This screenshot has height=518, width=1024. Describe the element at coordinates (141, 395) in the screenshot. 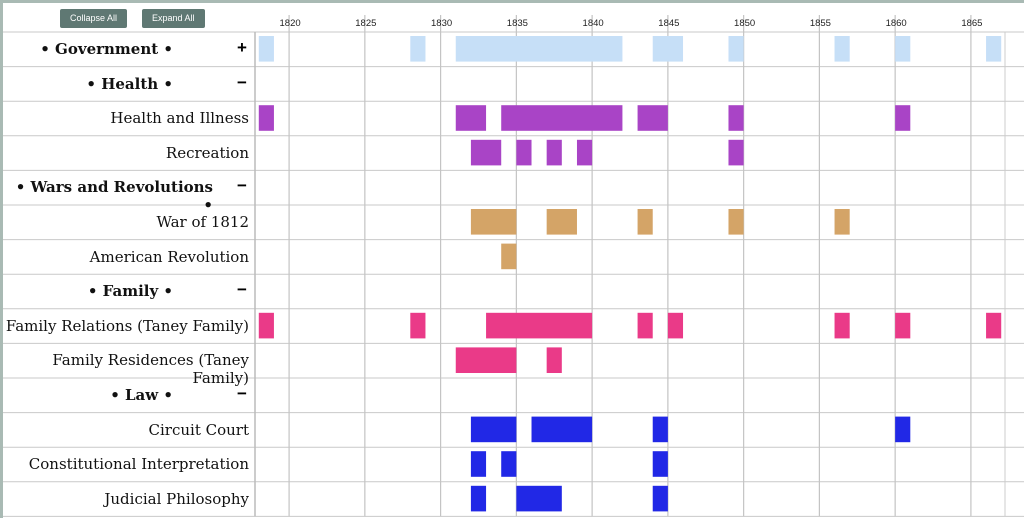

I see `category-header: • Law •` at that location.